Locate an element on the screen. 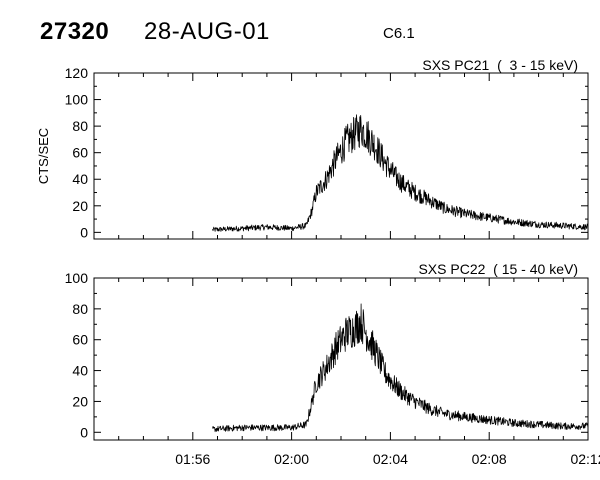 The width and height of the screenshot is (600, 480). panel-2-title: SXS PC22 ( 15 - 40 keV) is located at coordinates (498, 269).